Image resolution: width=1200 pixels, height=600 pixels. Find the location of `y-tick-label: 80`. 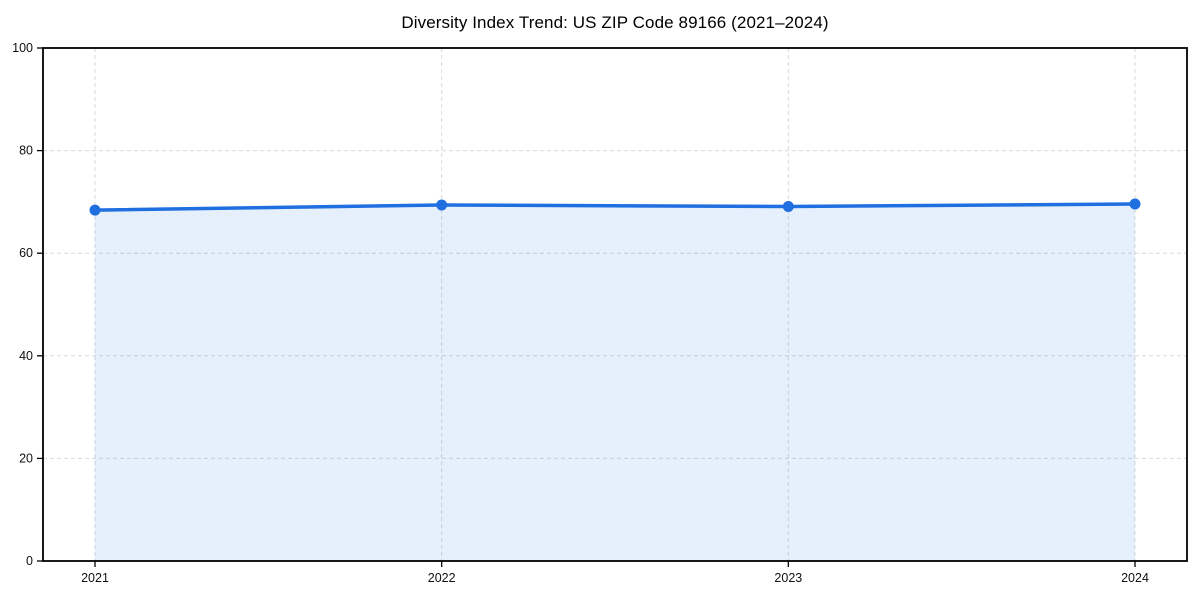

y-tick-label: 80 is located at coordinates (26, 151).